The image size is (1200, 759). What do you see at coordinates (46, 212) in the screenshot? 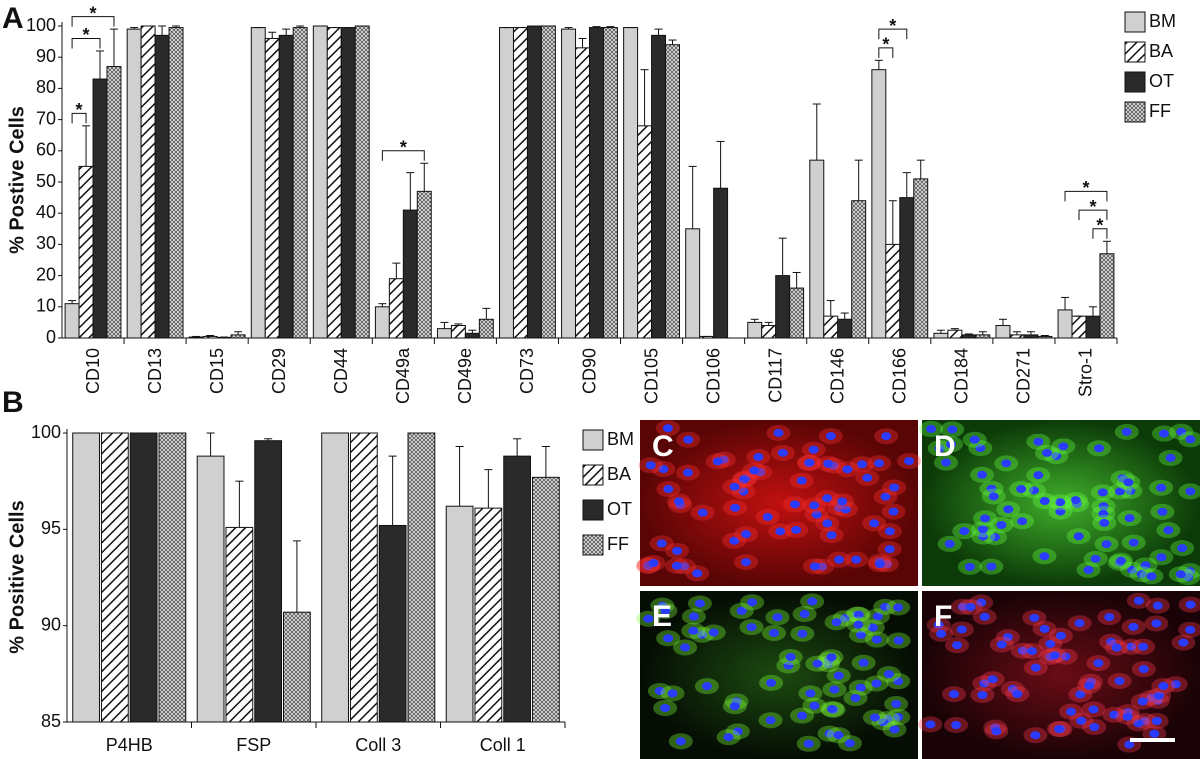
I see `y-tick-label: 40` at bounding box center [46, 212].